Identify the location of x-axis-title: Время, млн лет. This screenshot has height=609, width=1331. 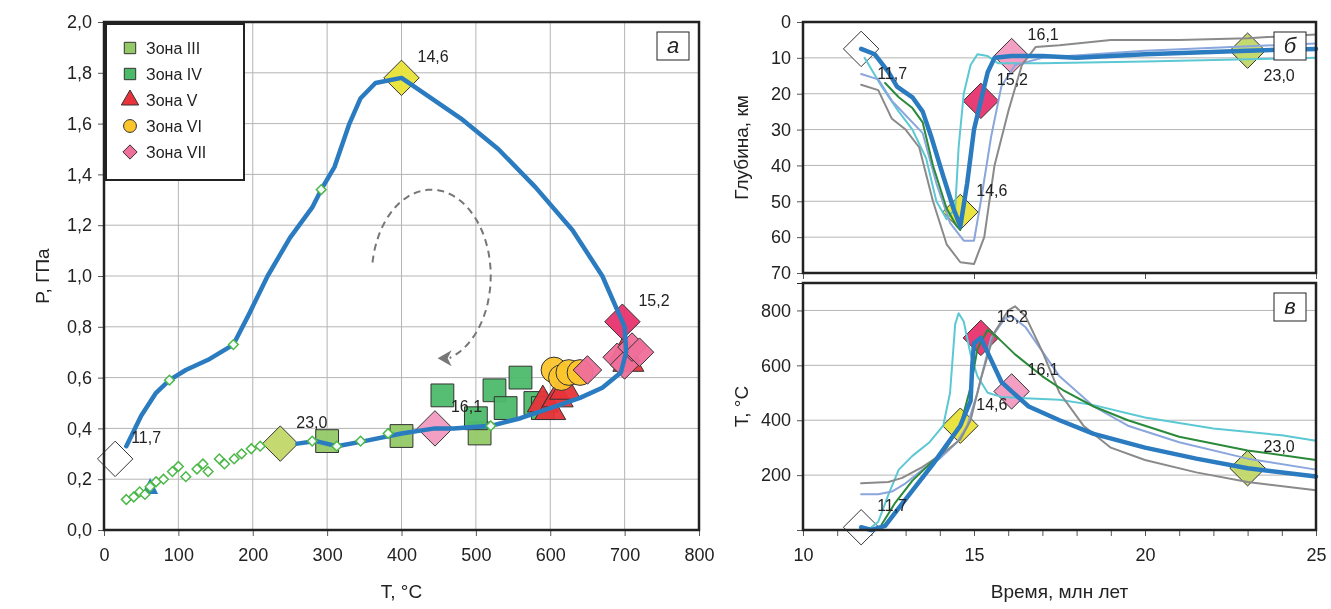
(1059, 591).